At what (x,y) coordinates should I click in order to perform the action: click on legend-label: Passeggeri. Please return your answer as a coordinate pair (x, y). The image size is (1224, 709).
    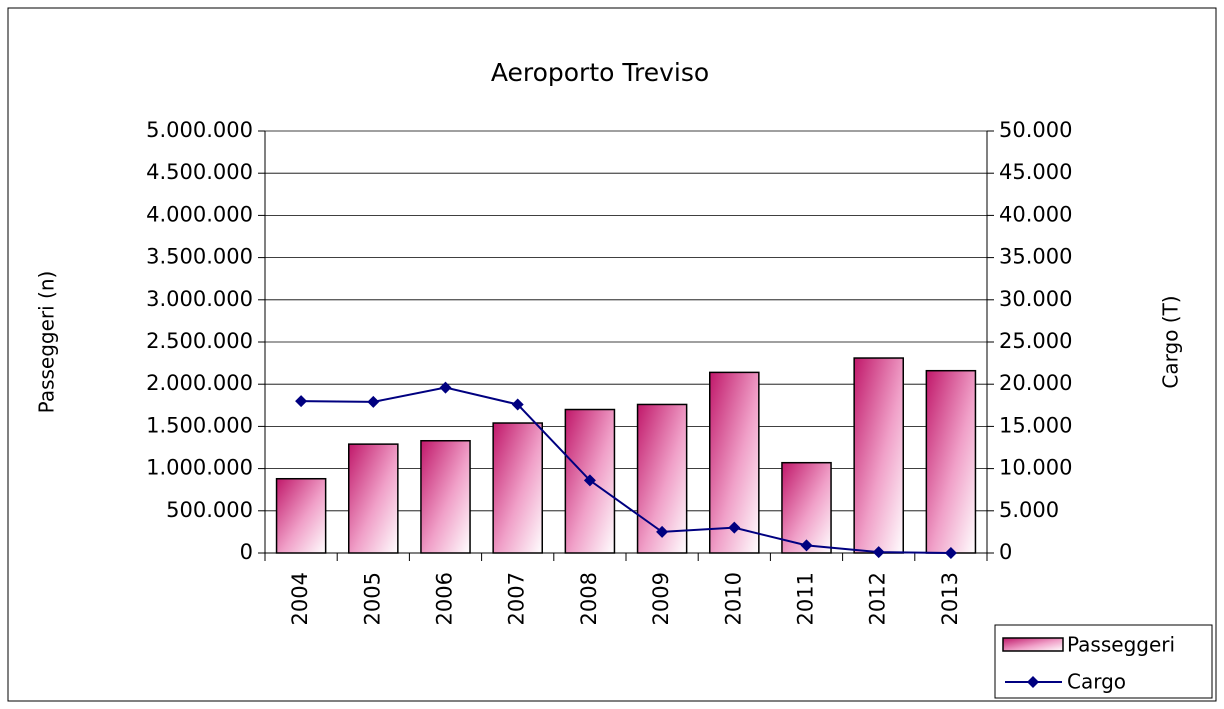
    Looking at the image, I should click on (1121, 645).